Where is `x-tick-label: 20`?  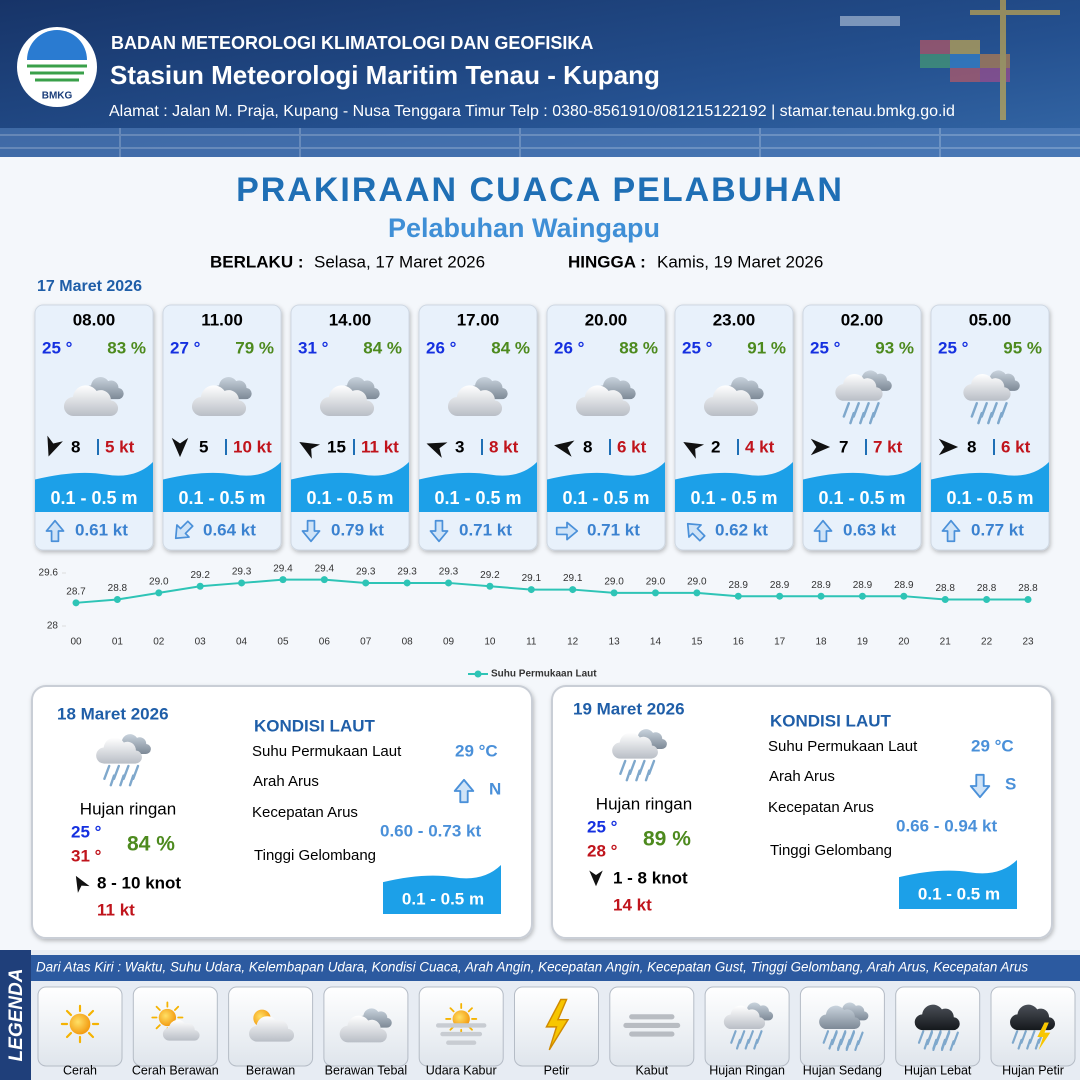 x-tick-label: 20 is located at coordinates (904, 642).